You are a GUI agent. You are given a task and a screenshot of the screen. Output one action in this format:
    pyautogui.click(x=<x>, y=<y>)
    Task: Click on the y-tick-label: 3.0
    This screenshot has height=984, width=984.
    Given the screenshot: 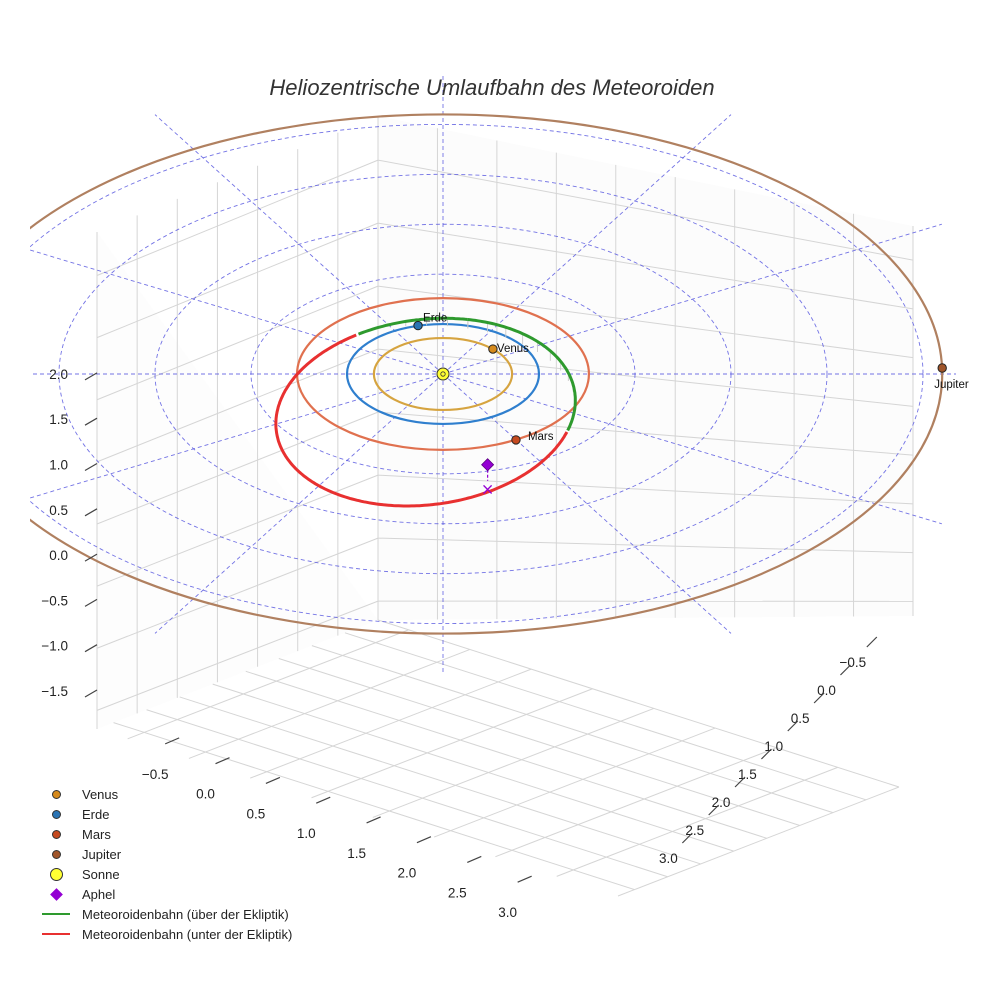 What is the action you would take?
    pyautogui.click(x=668, y=858)
    